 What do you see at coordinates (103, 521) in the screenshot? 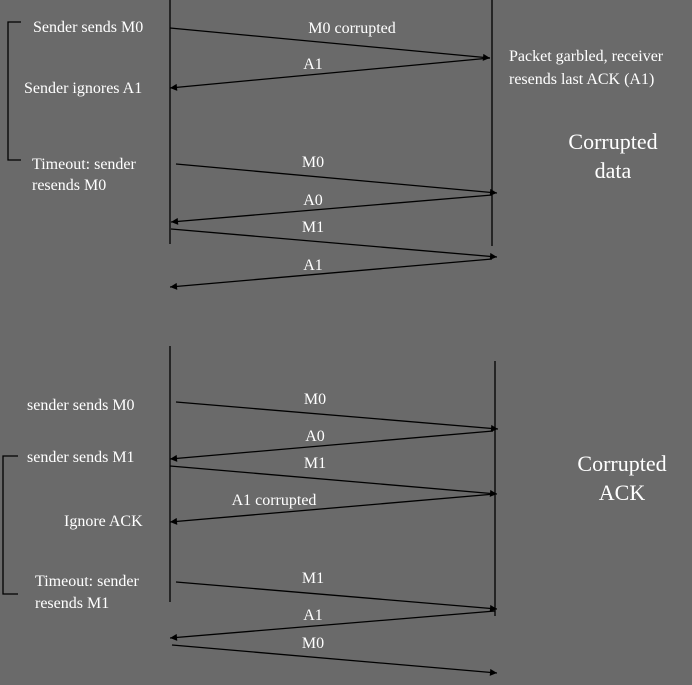
I see `bottom-ignore-ack: Ignore ACK` at bounding box center [103, 521].